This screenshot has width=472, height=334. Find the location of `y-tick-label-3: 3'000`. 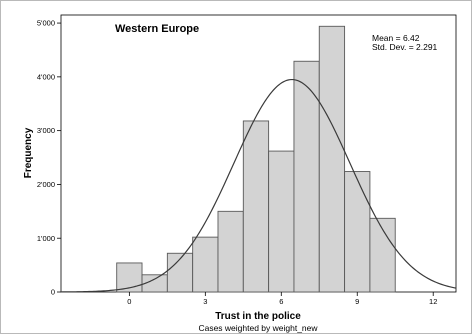

y-tick-label-3: 3'000 is located at coordinates (46, 130).